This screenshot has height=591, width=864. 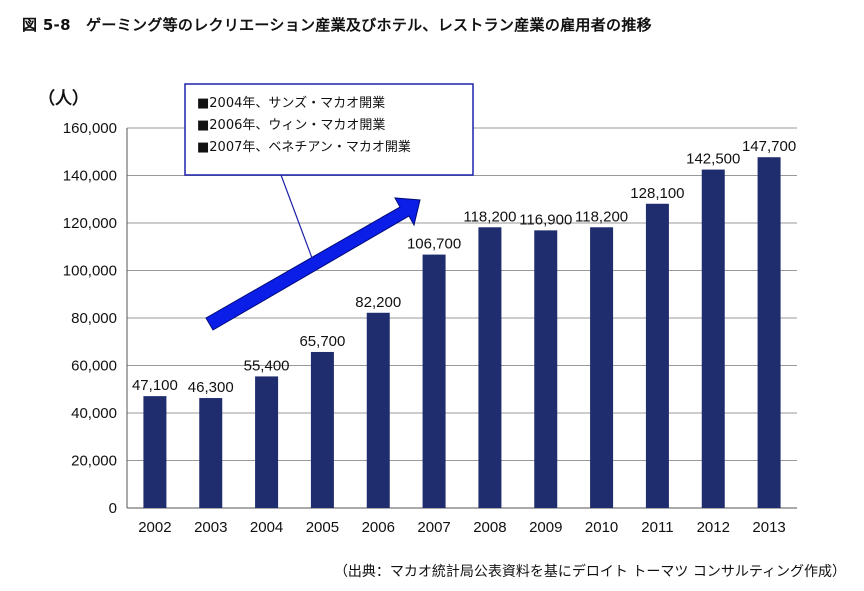 What do you see at coordinates (378, 527) in the screenshot?
I see `x-tick-label: 2006` at bounding box center [378, 527].